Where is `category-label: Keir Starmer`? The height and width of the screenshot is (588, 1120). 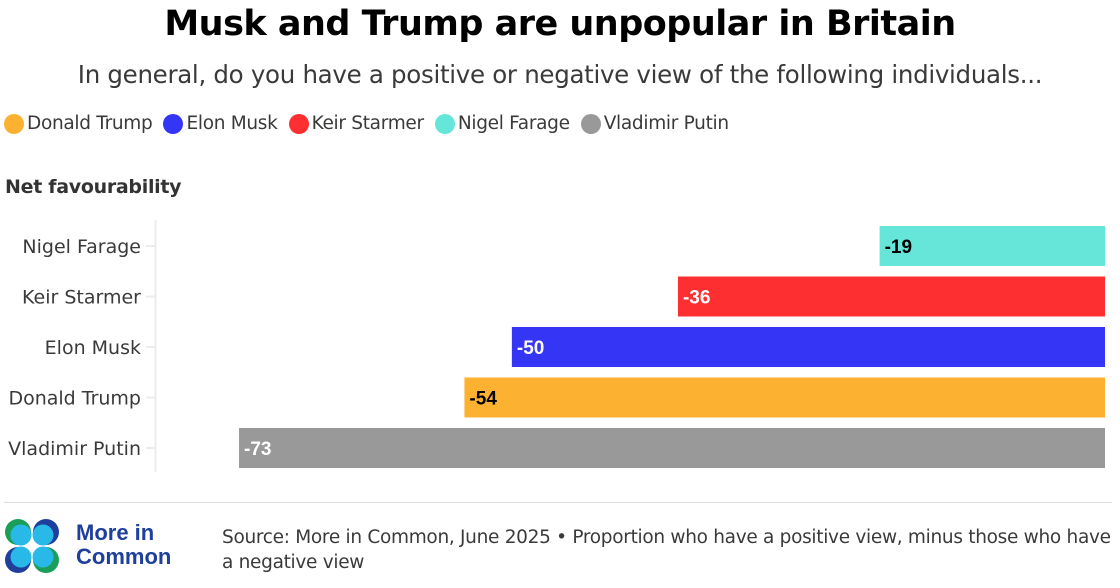
category-label: Keir Starmer is located at coordinates (81, 298).